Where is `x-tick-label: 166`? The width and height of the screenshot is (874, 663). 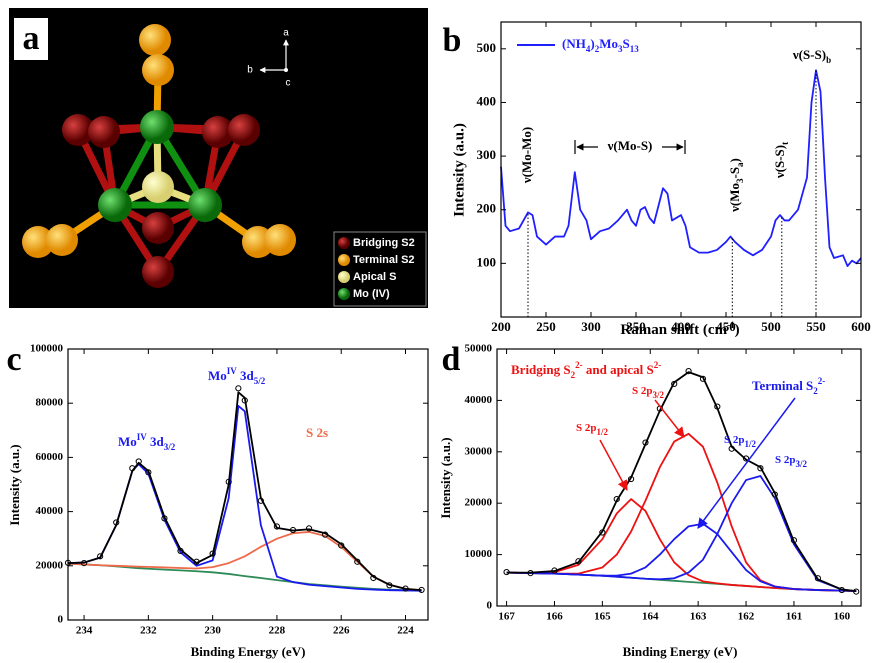
x-tick-label: 166 is located at coordinates (554, 617).